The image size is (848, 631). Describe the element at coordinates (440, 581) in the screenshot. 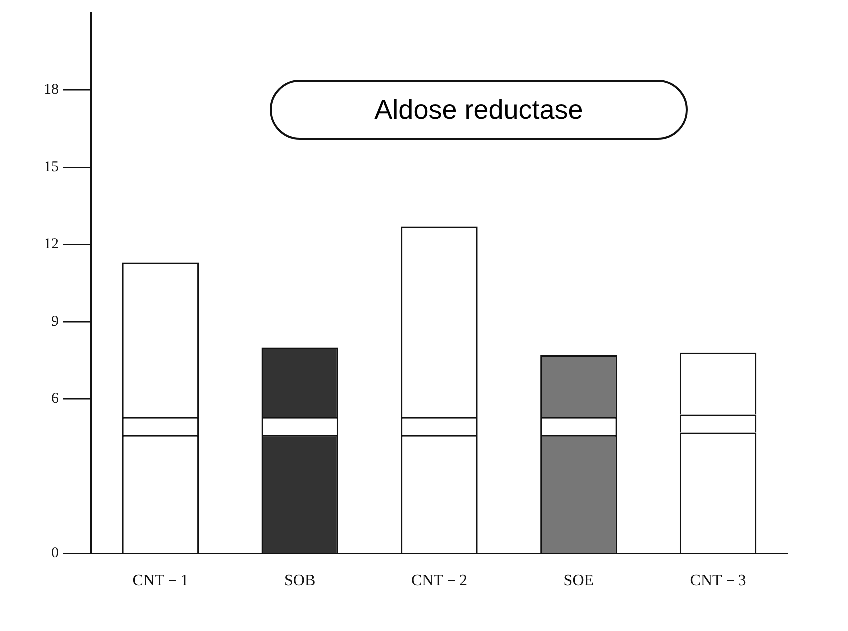

I see `x-tick-label: CNT－2` at that location.